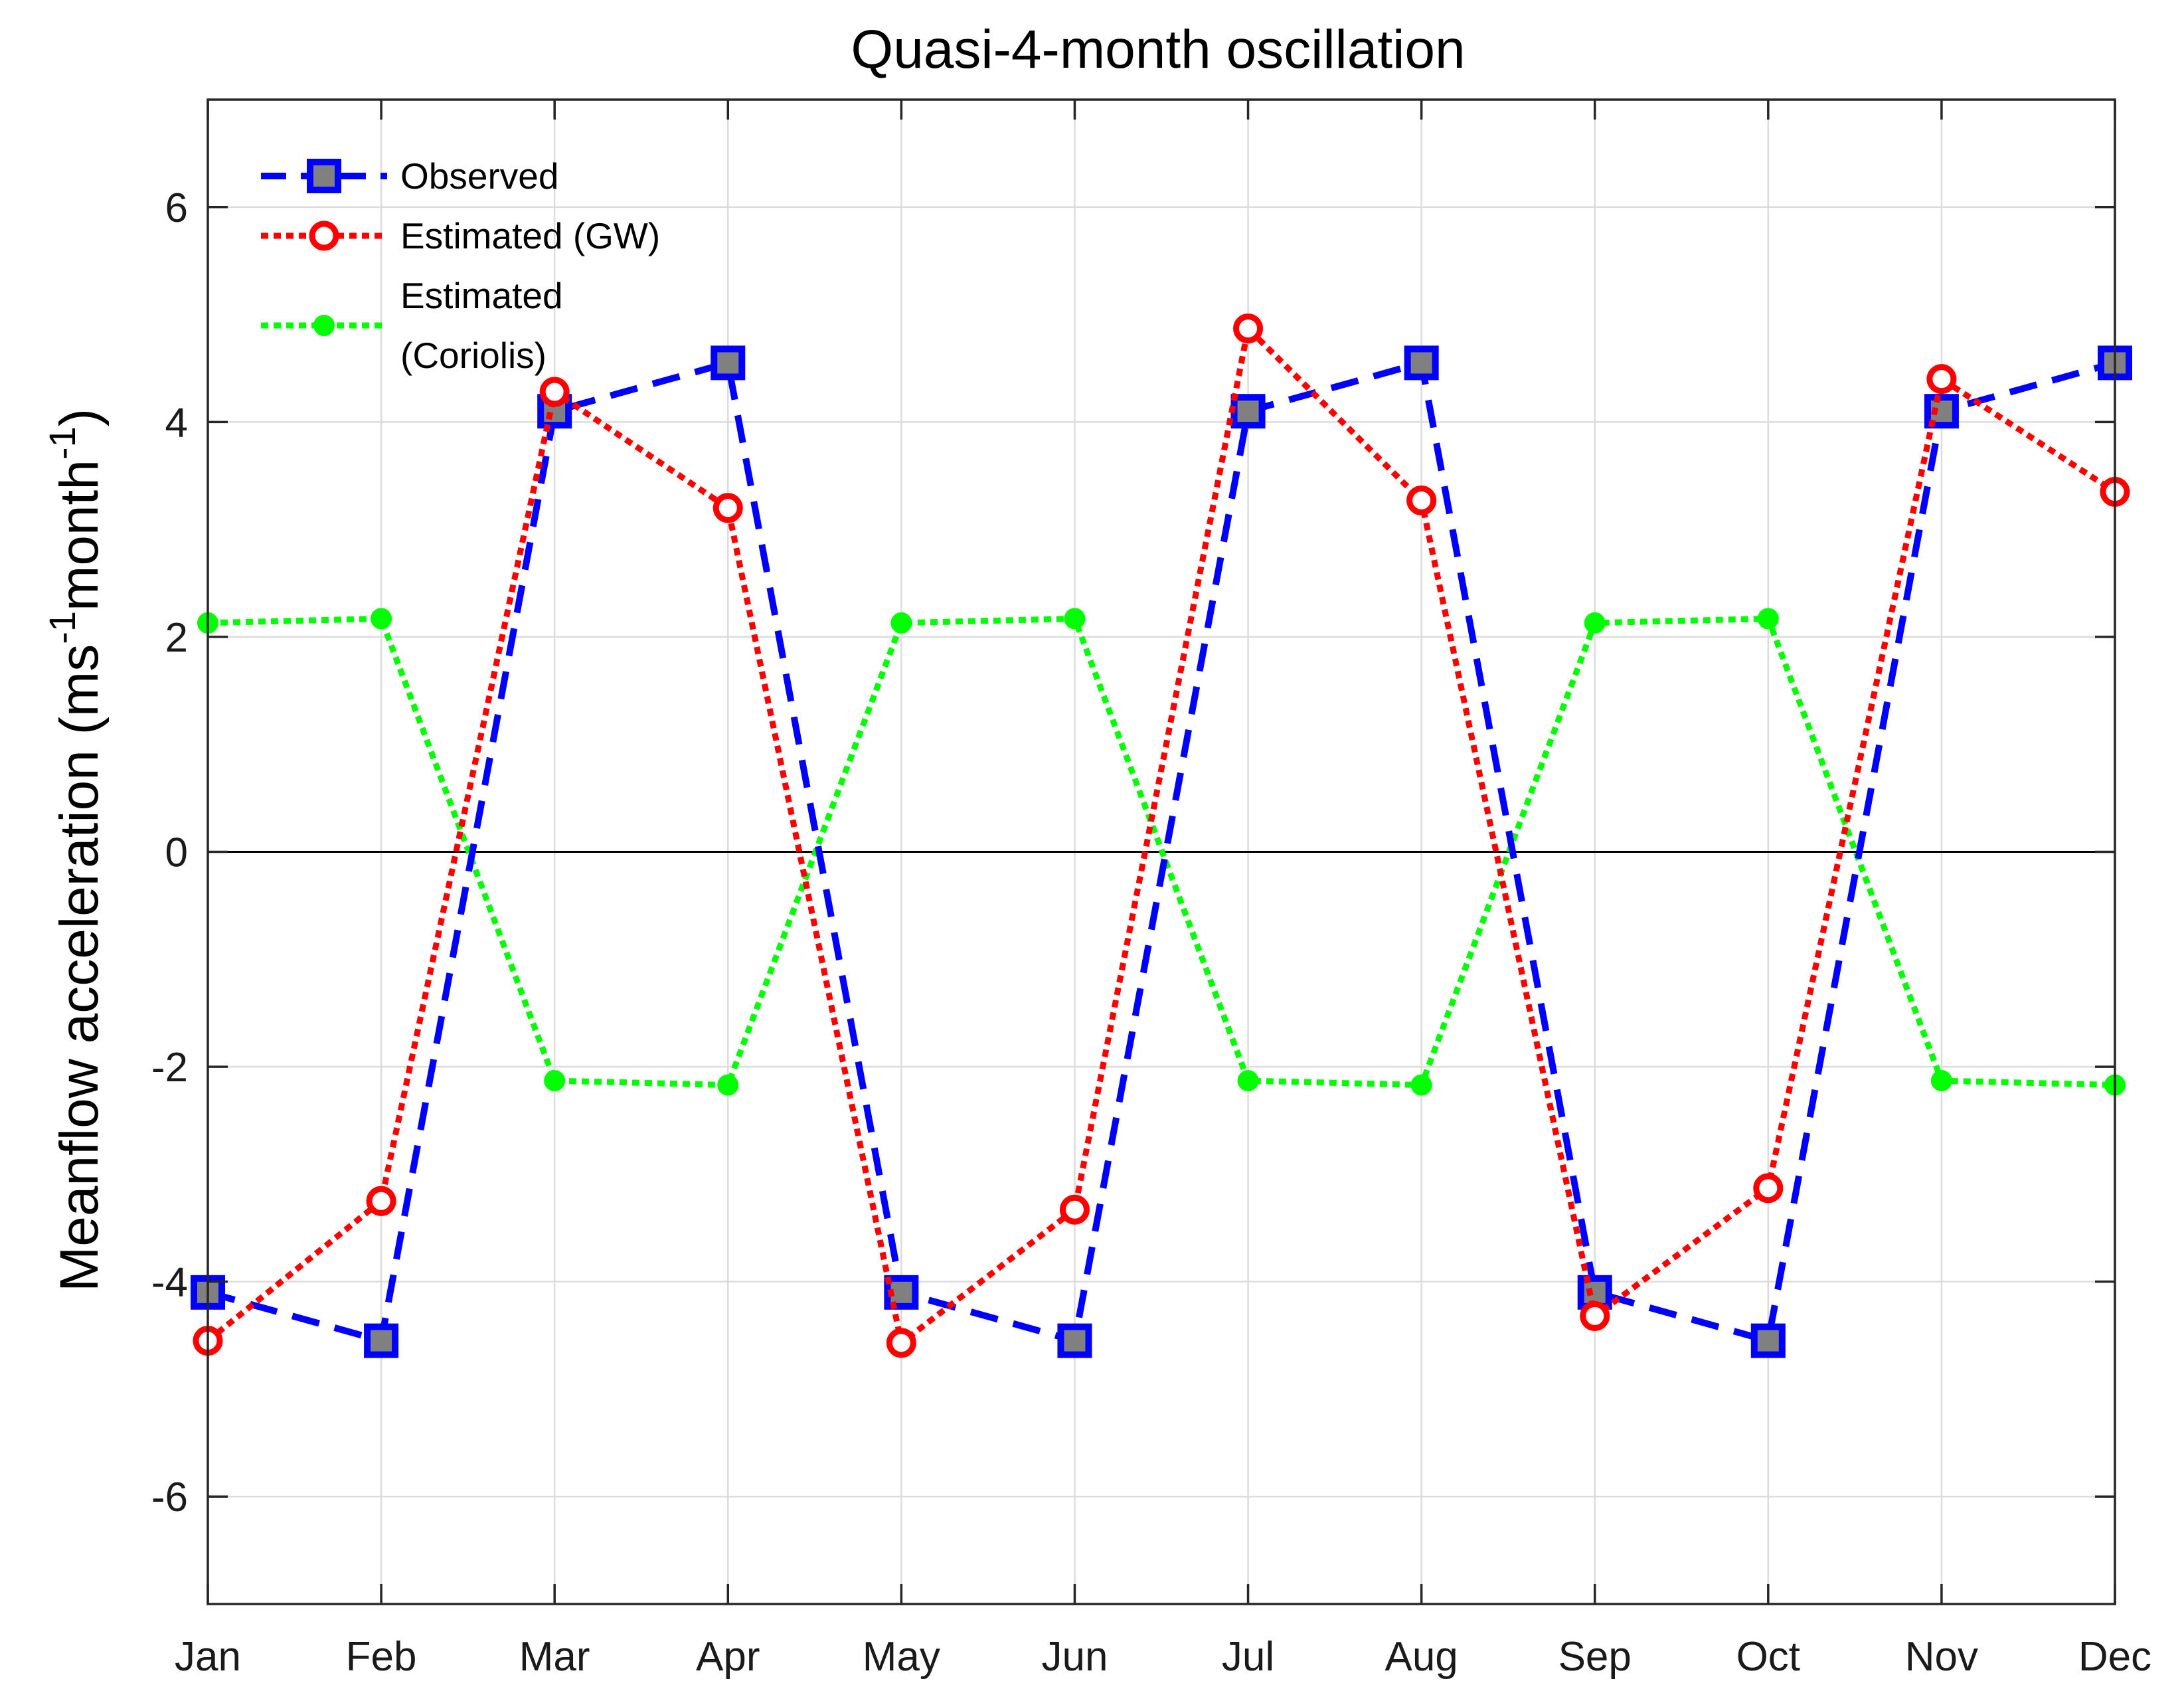 This screenshot has width=2184, height=1697. Describe the element at coordinates (1942, 379) in the screenshot. I see `point-estimated-gw-nov` at that location.